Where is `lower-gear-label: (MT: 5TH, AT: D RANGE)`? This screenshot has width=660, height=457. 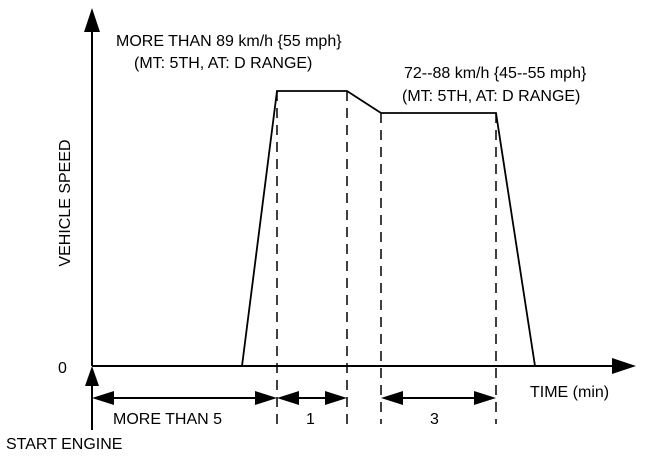 lower-gear-label: (MT: 5TH, AT: D RANGE) is located at coordinates (491, 96).